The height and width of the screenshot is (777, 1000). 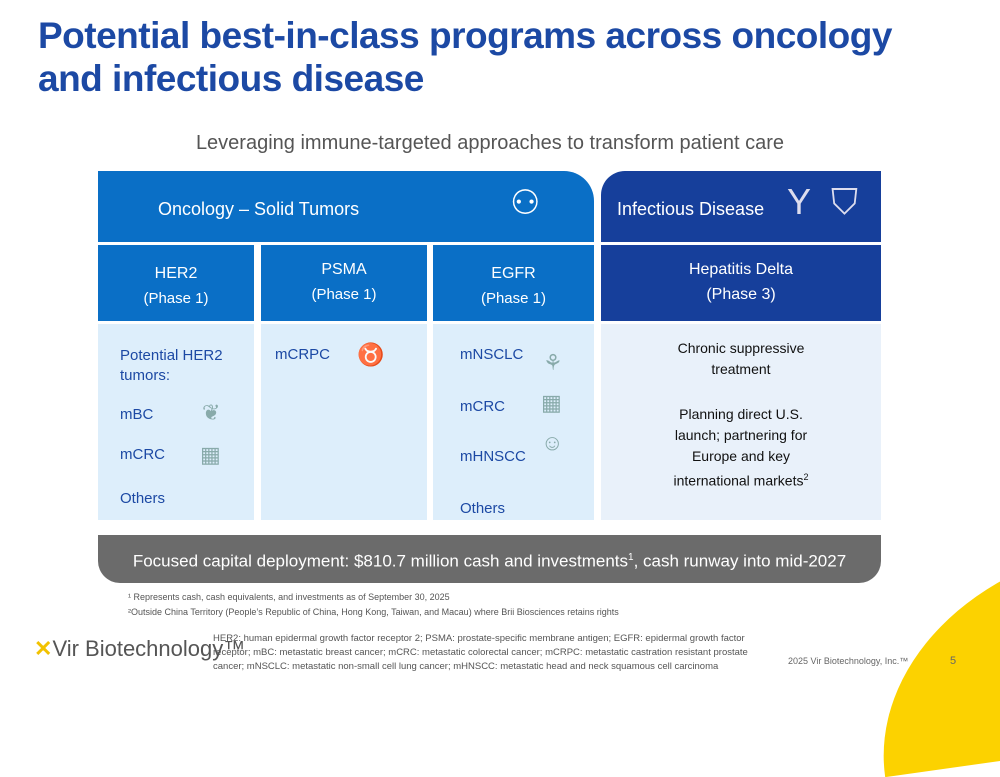 What do you see at coordinates (140, 648) in the screenshot?
I see `vir-logo: ✕Vir Biotechnology™` at bounding box center [140, 648].